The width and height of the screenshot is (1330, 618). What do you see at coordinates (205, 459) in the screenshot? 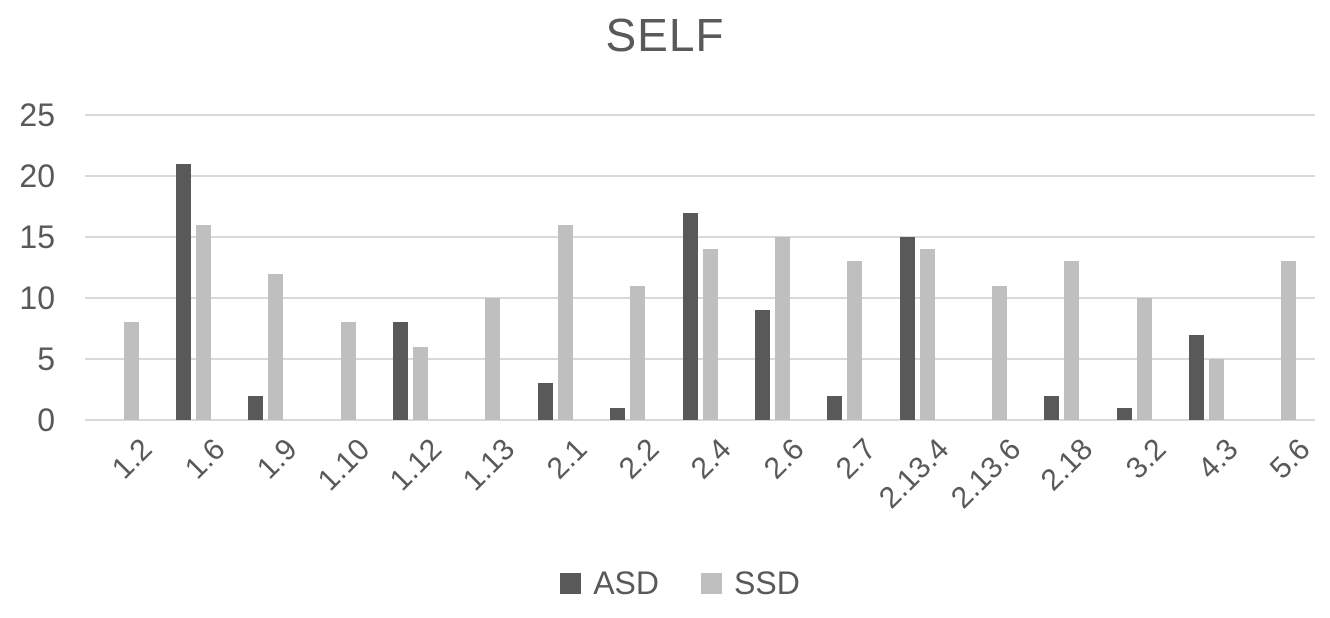
I see `x-tick-label-1.6: 1.6` at bounding box center [205, 459].